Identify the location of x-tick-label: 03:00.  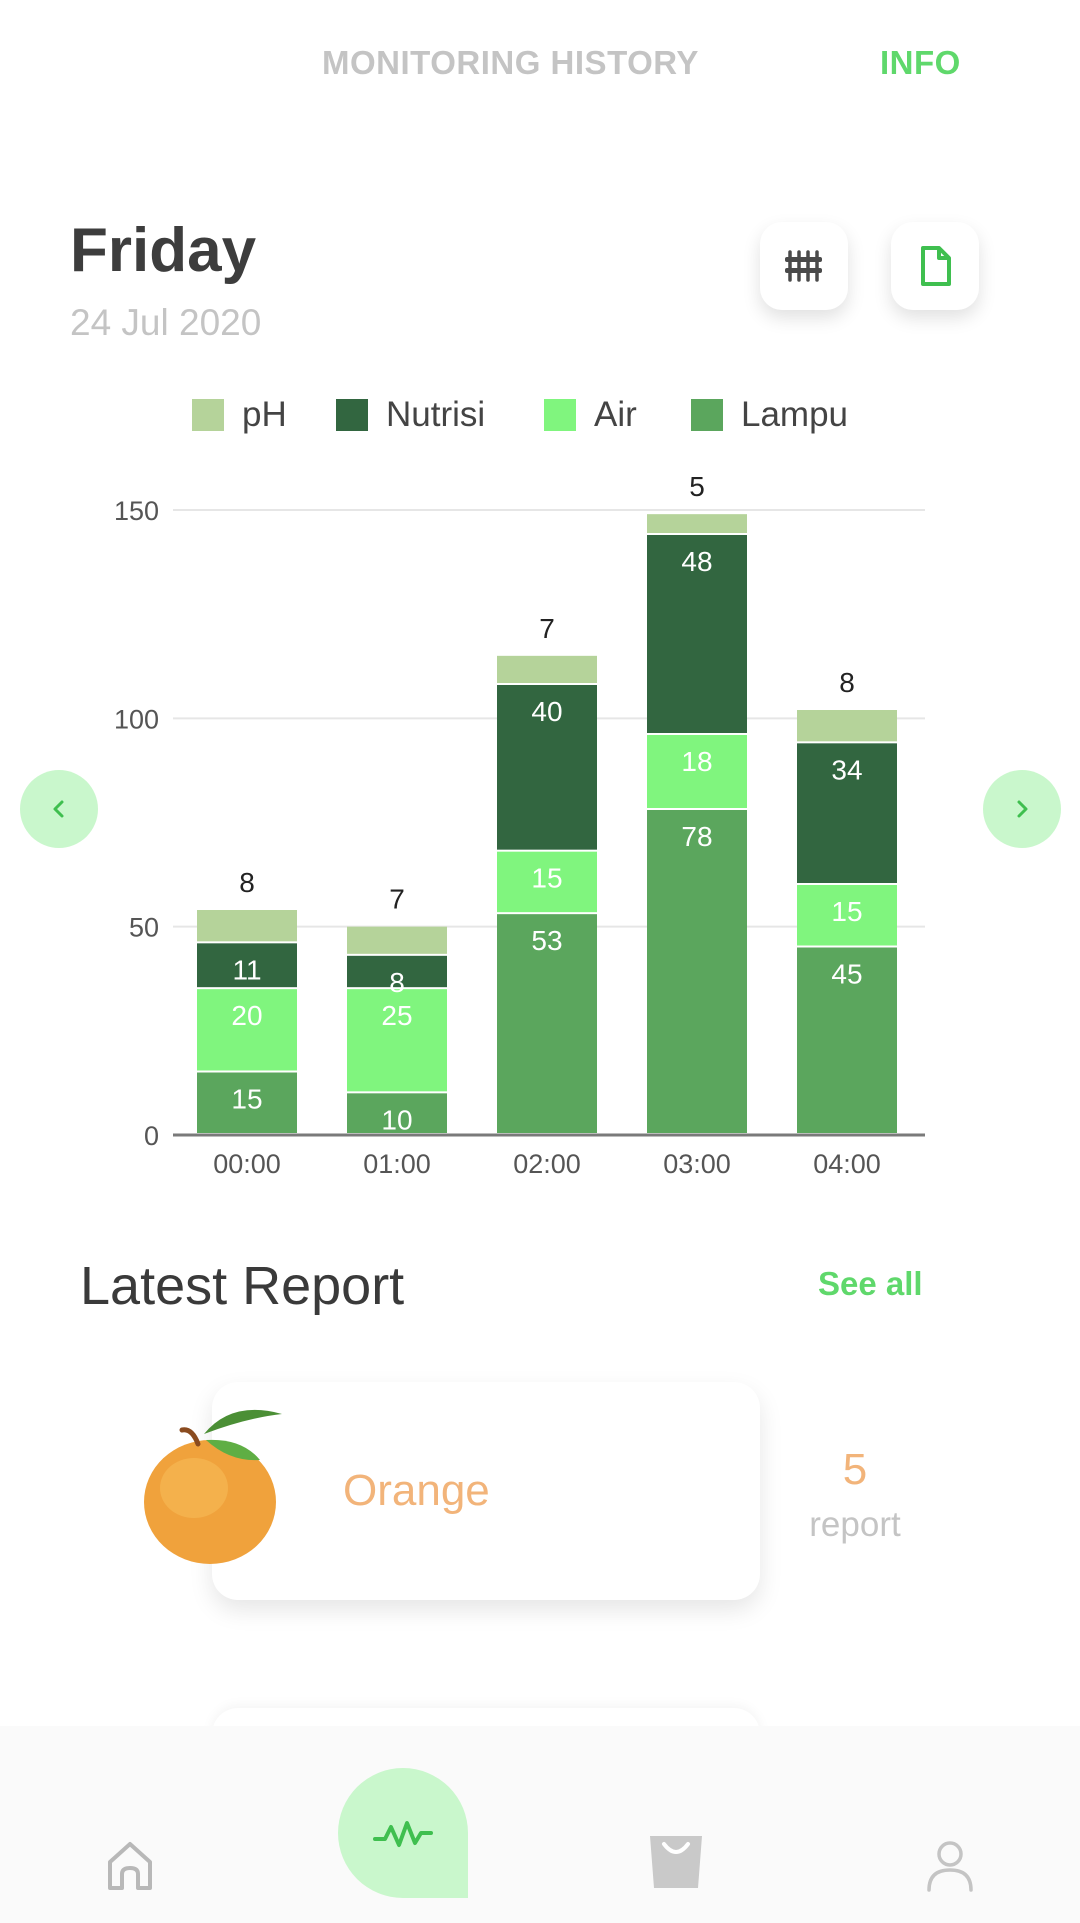
(697, 1164).